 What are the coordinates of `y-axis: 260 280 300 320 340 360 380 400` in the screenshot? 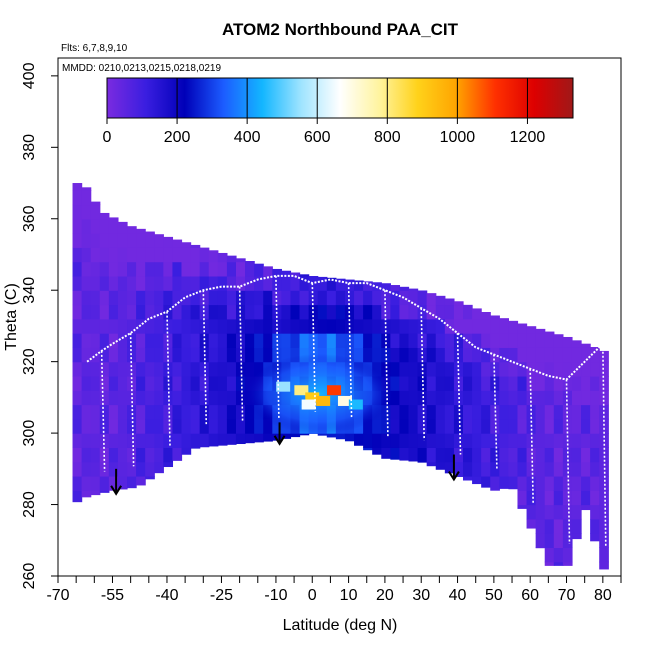 It's located at (39, 325).